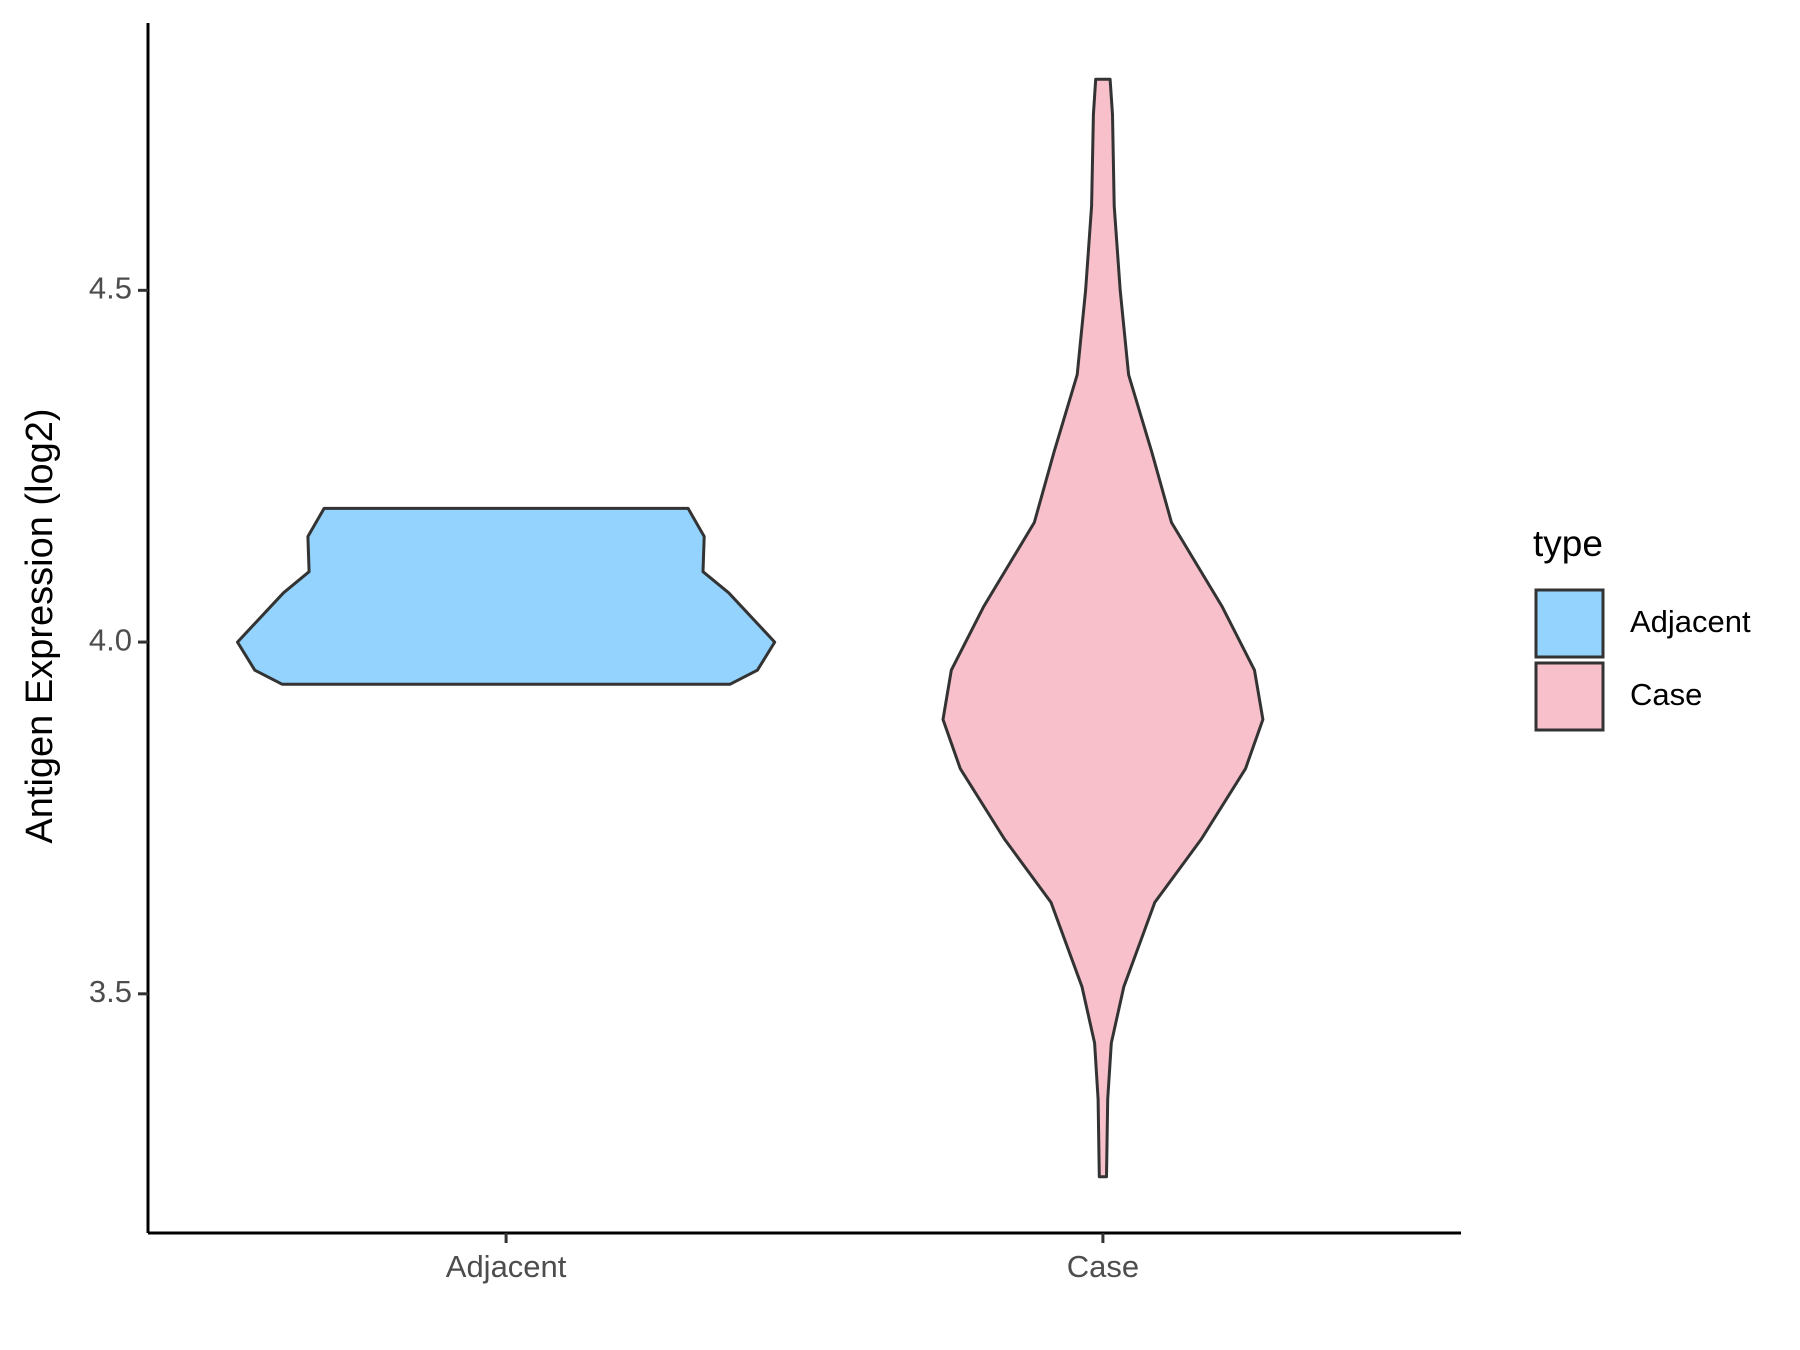 The image size is (1800, 1350). What do you see at coordinates (110, 639) in the screenshot?
I see `y-tick-label: 4.0` at bounding box center [110, 639].